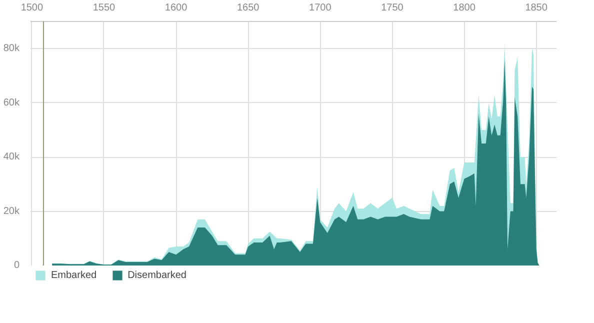  What do you see at coordinates (536, 8) in the screenshot?
I see `x-tick-label: 1850` at bounding box center [536, 8].